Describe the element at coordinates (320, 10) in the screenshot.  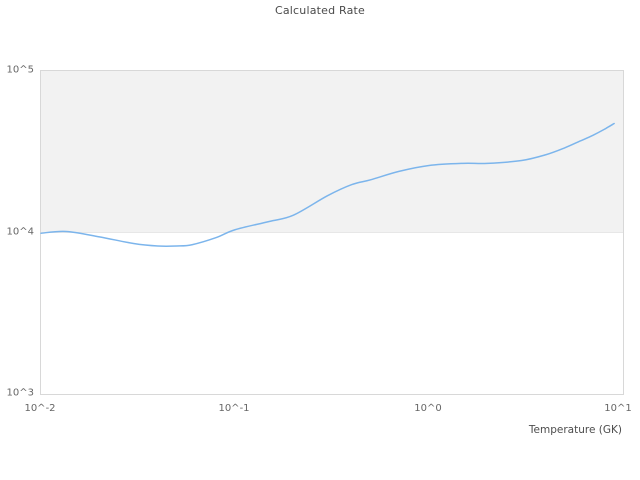
I see `chart-title: Calculated Rate` at that location.